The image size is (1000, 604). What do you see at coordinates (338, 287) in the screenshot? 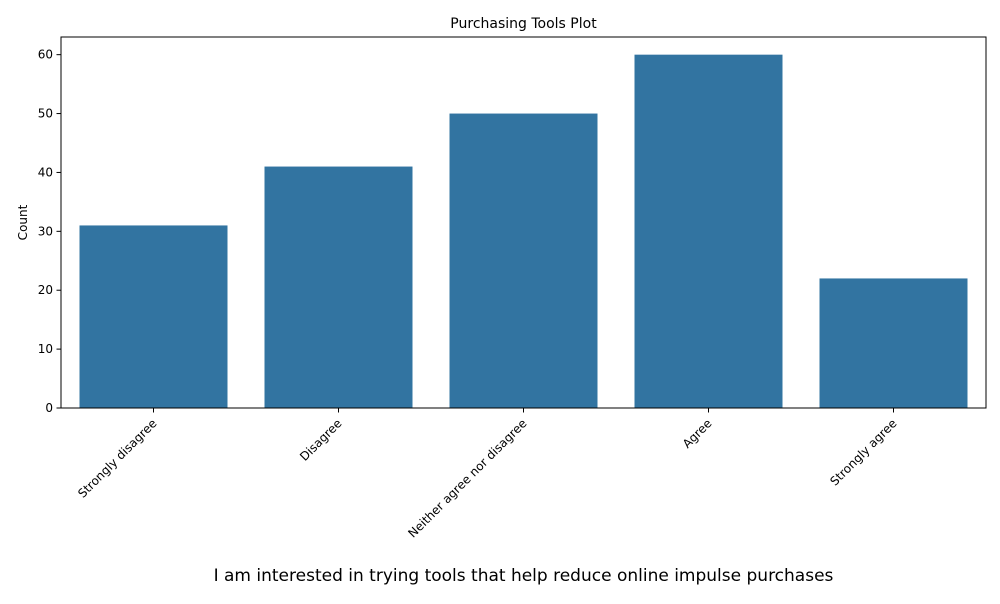
I see `bar-disagree` at bounding box center [338, 287].